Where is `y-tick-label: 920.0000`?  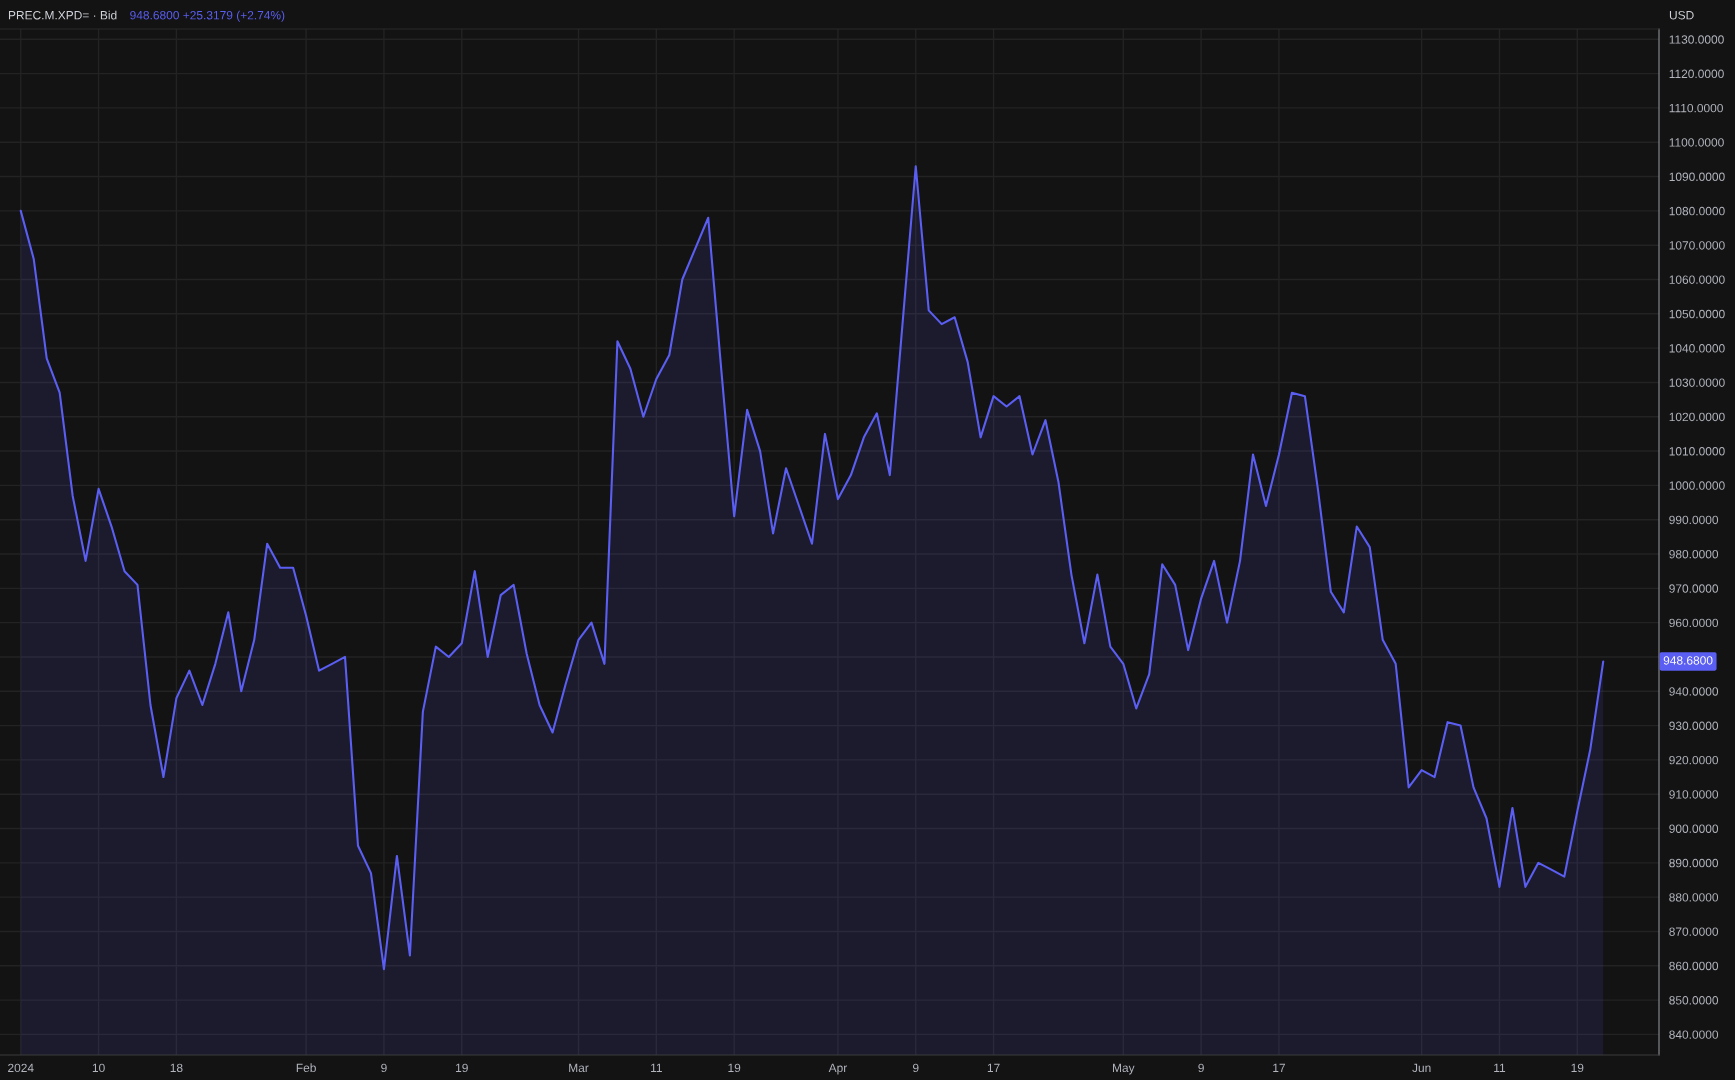
y-tick-label: 920.0000 is located at coordinates (1694, 760).